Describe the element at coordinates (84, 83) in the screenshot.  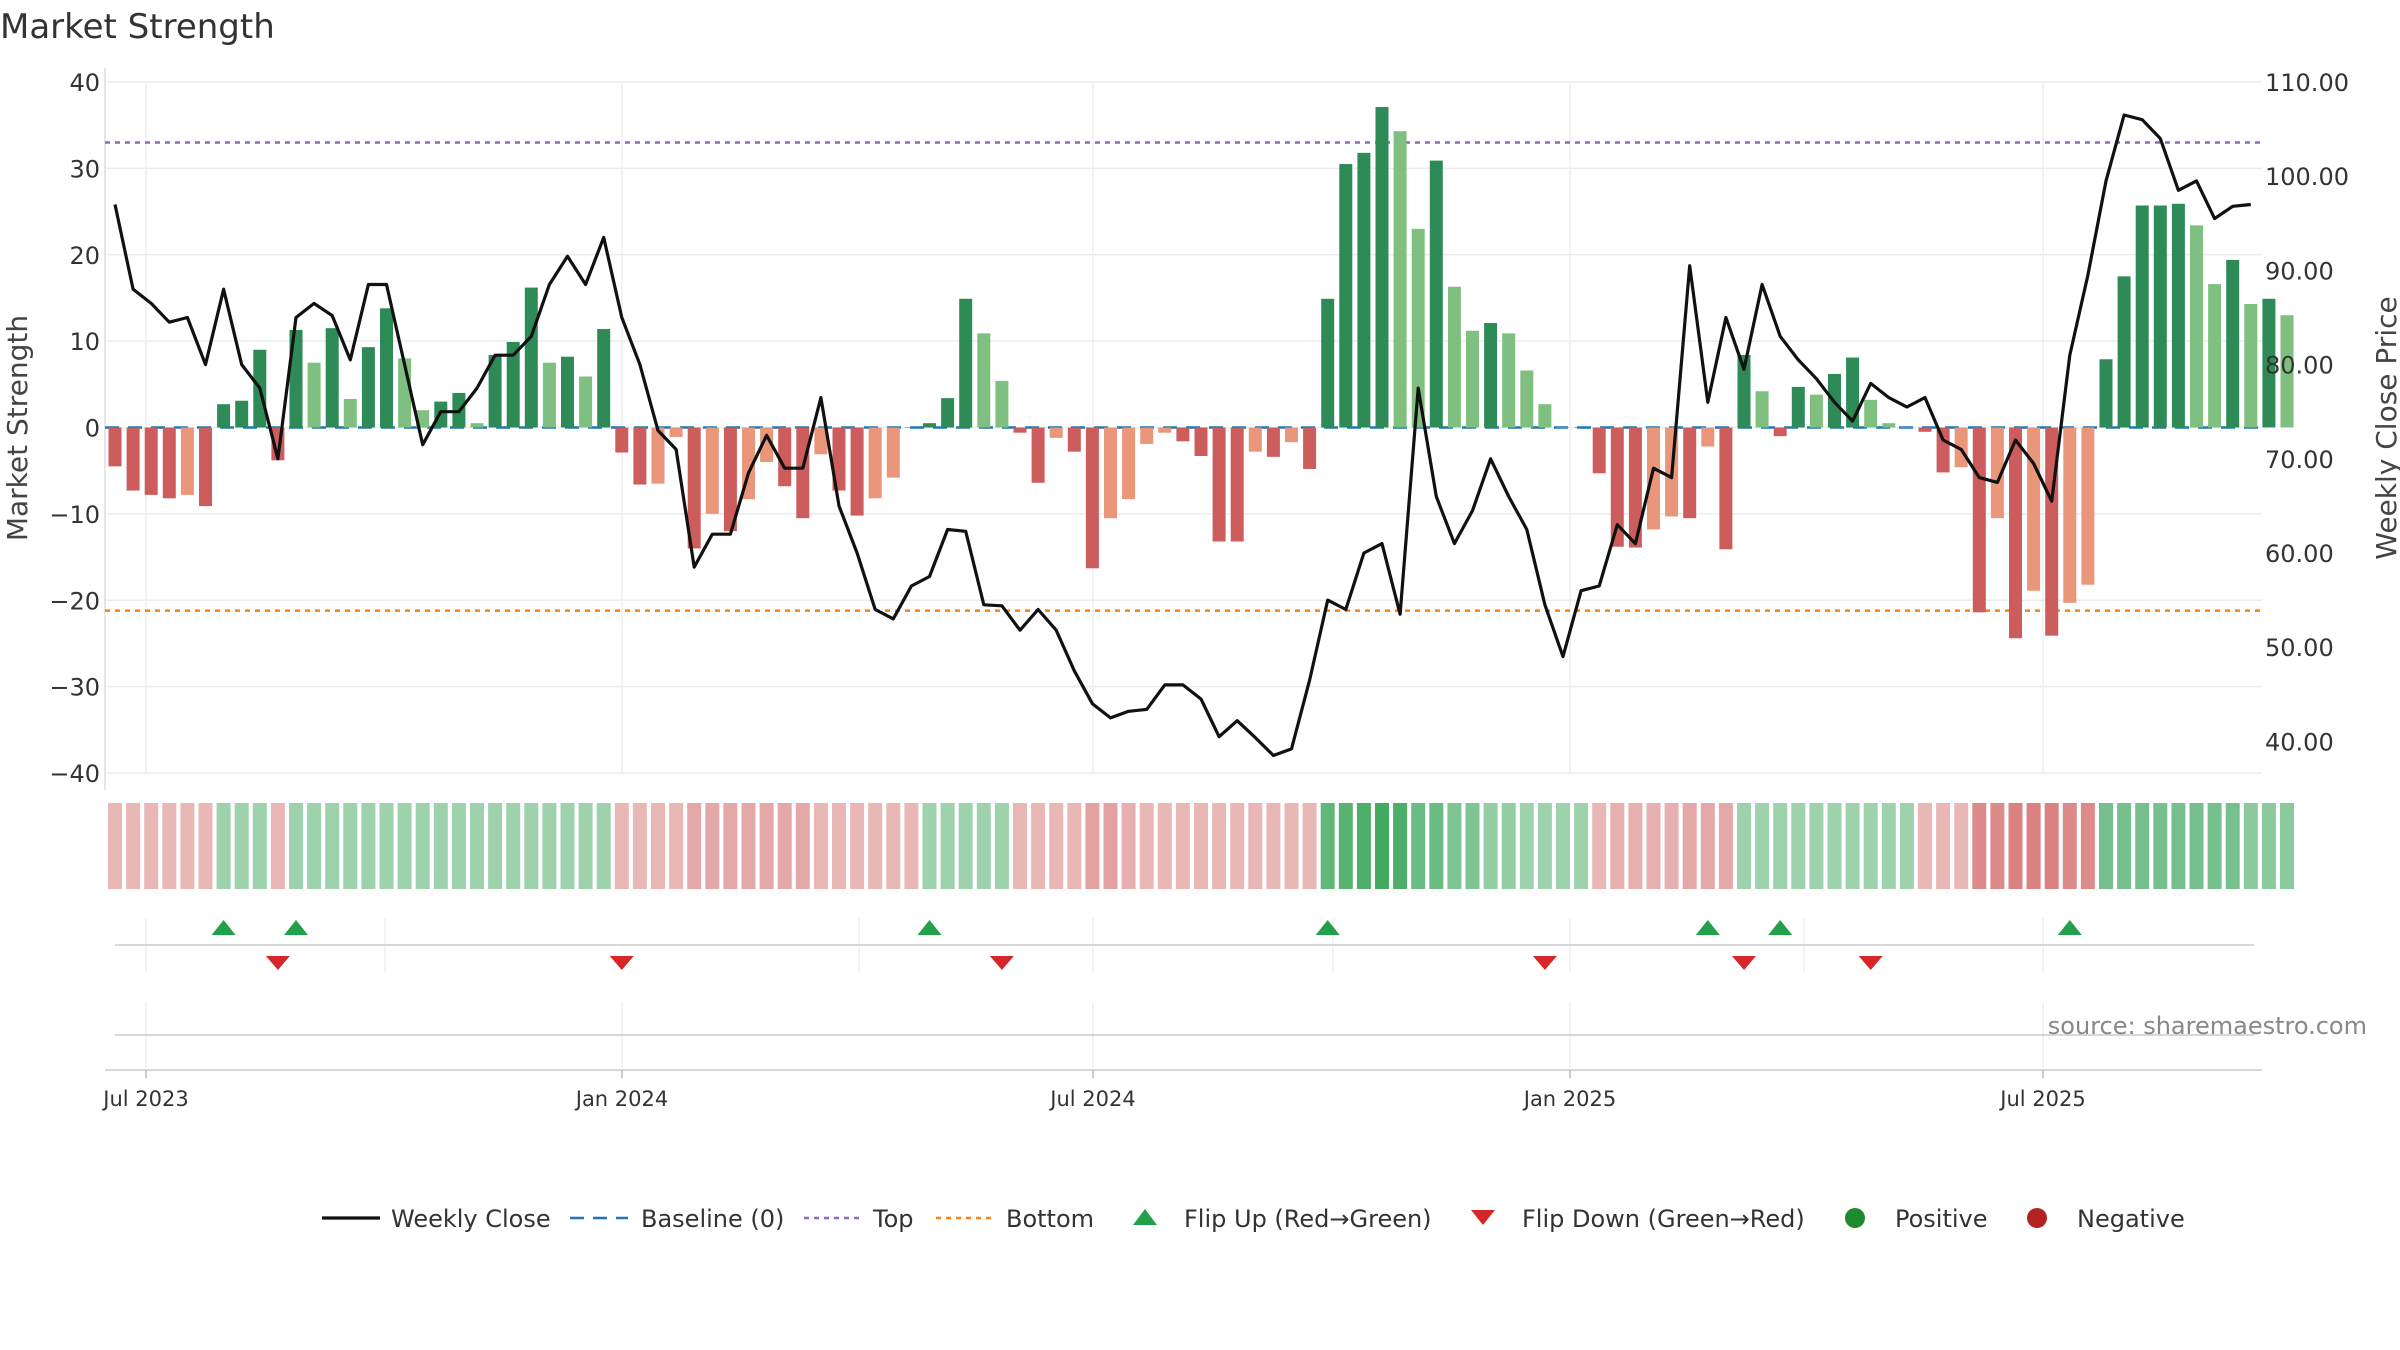
I see `y-tick-label: 40` at that location.